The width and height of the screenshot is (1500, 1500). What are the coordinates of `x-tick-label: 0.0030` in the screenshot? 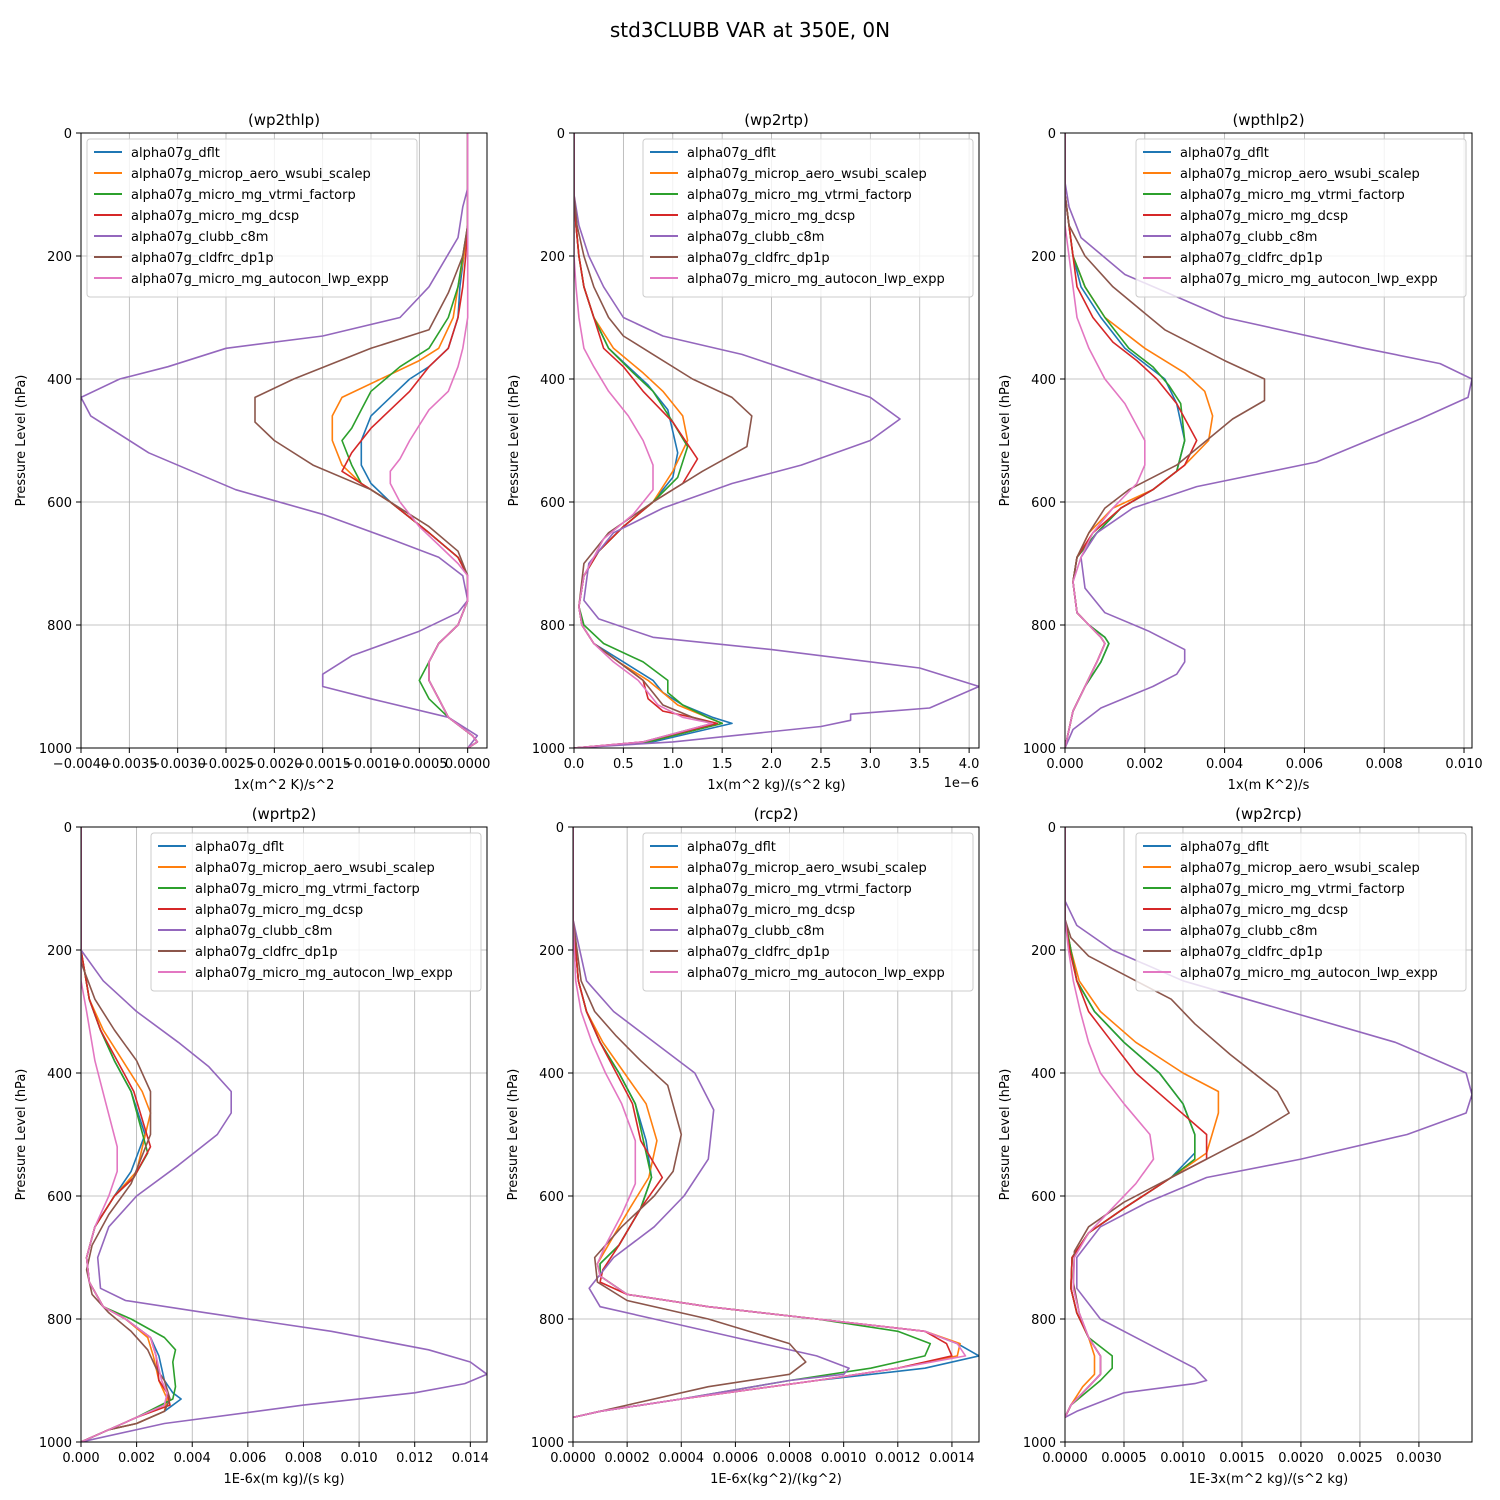 It's located at (1419, 1458).